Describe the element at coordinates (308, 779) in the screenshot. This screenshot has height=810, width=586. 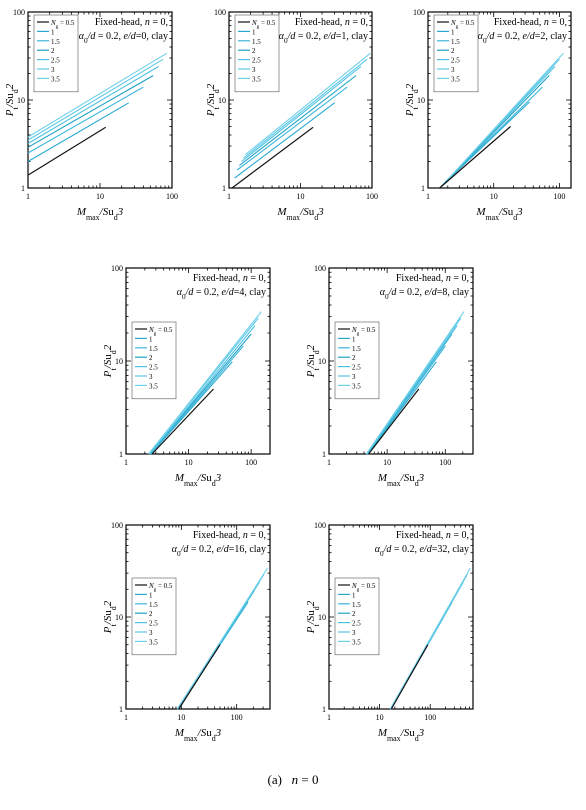
I see `caption-eq: = 0` at that location.